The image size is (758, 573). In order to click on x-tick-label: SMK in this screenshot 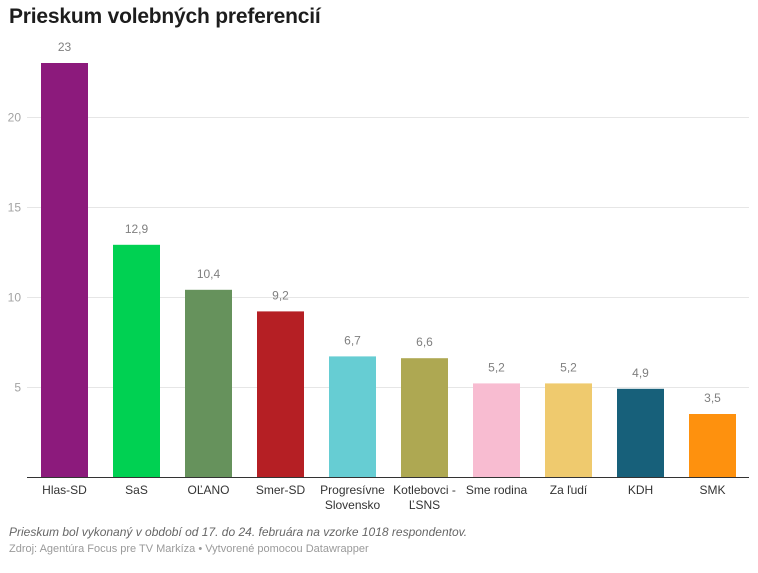, I will do `click(712, 490)`.